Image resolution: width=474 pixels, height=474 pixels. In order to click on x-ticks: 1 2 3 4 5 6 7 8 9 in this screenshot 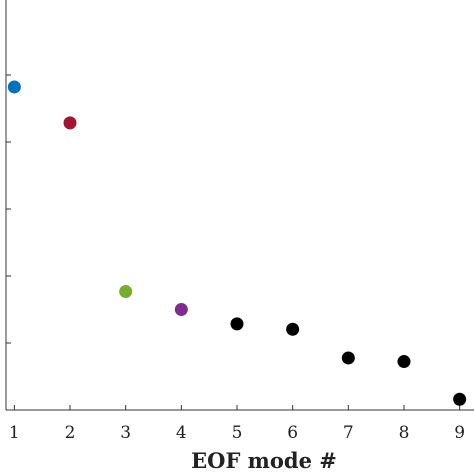, I will do `click(237, 424)`.